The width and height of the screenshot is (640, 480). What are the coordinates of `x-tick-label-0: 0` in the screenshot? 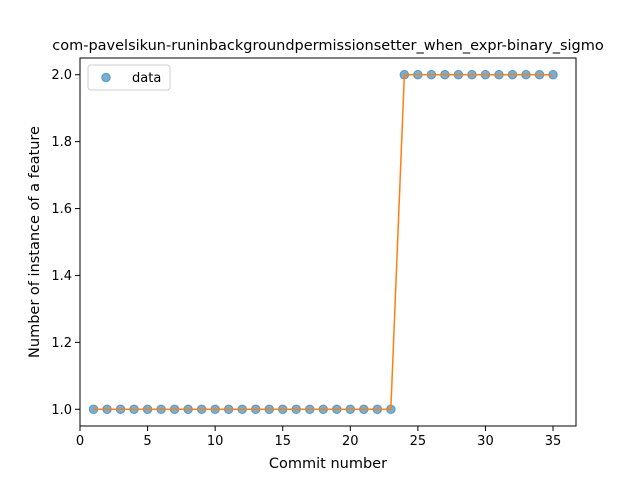 It's located at (80, 441).